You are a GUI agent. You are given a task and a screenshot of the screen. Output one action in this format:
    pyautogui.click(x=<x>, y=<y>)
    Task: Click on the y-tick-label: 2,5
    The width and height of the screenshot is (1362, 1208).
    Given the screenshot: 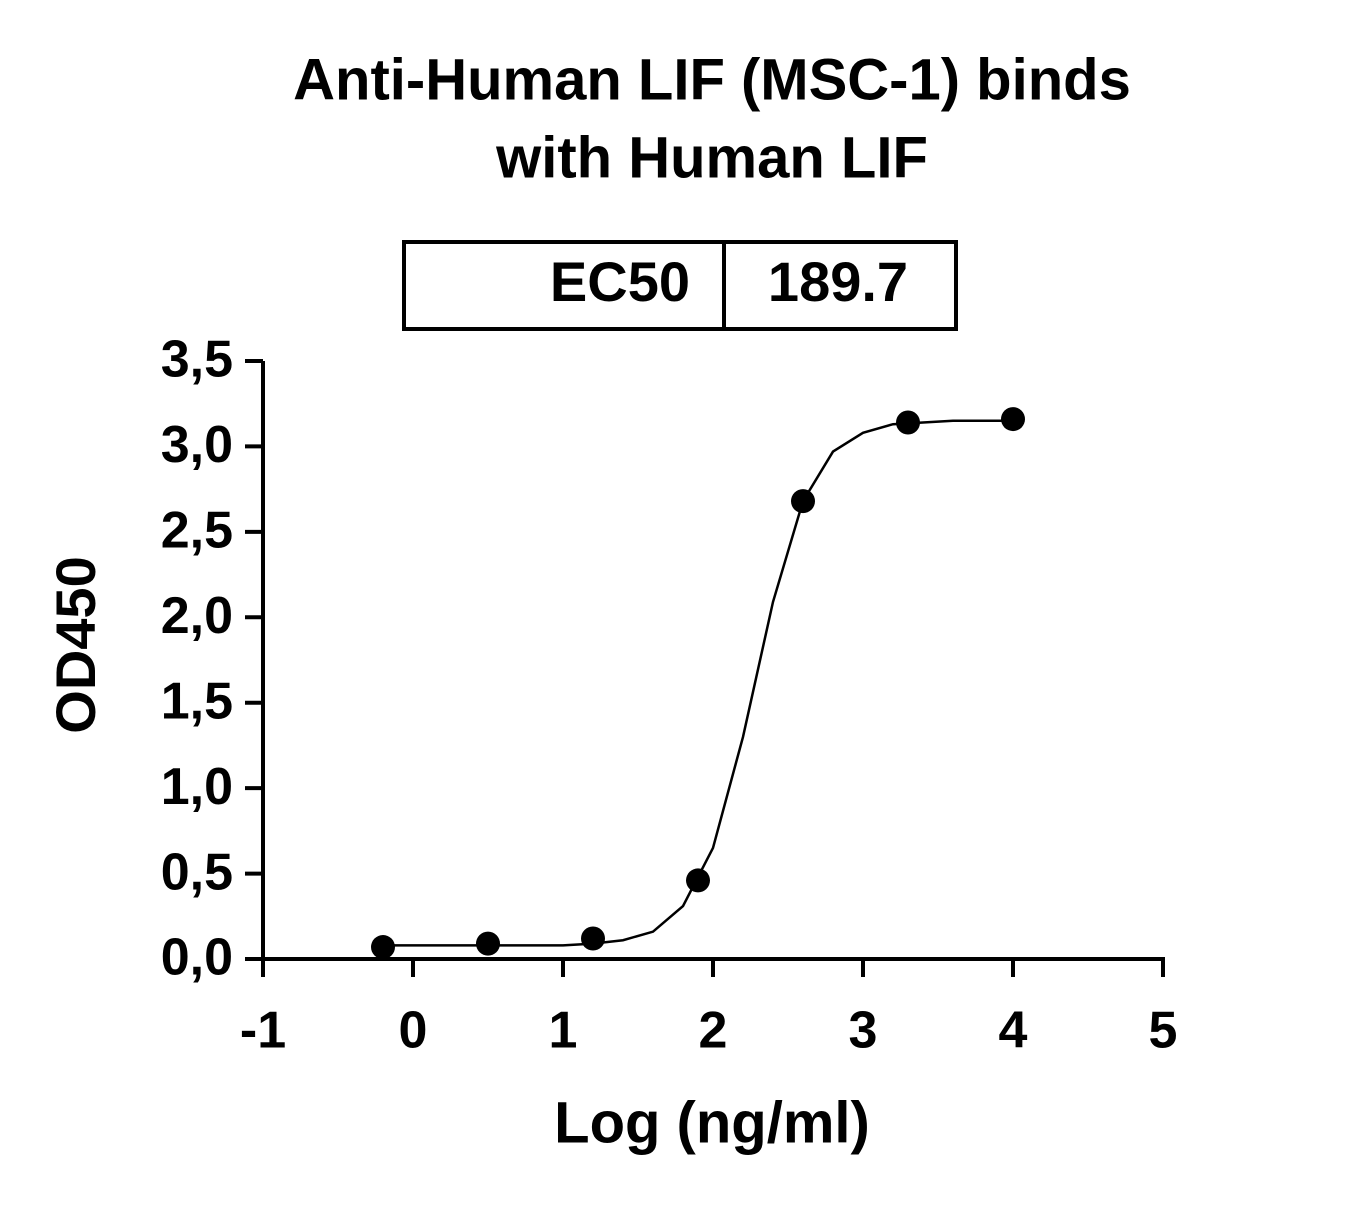 What is the action you would take?
    pyautogui.click(x=197, y=531)
    